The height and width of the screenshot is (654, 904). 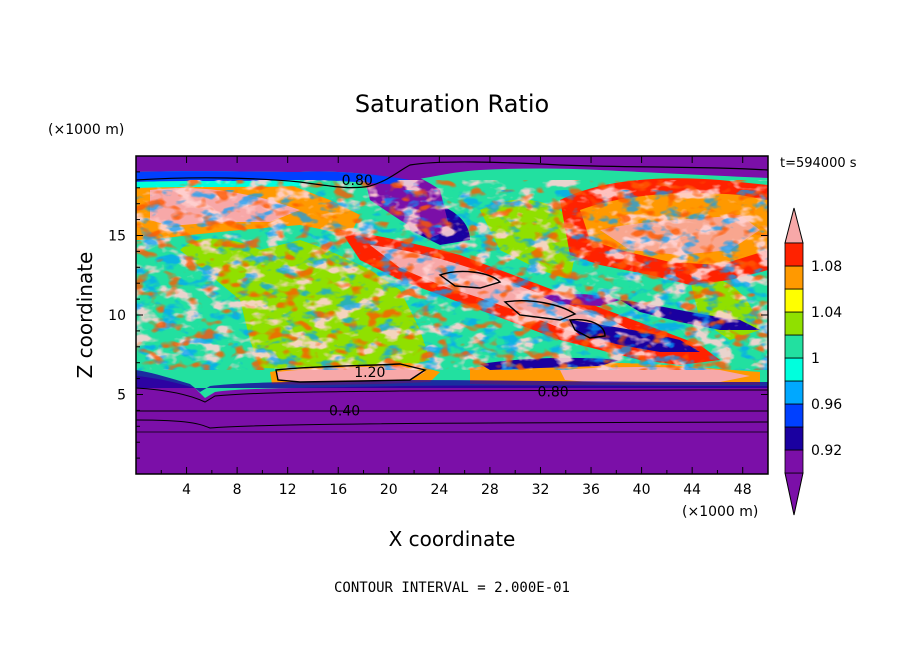 I want to click on x-unit-label: (×1000 m), so click(x=720, y=512).